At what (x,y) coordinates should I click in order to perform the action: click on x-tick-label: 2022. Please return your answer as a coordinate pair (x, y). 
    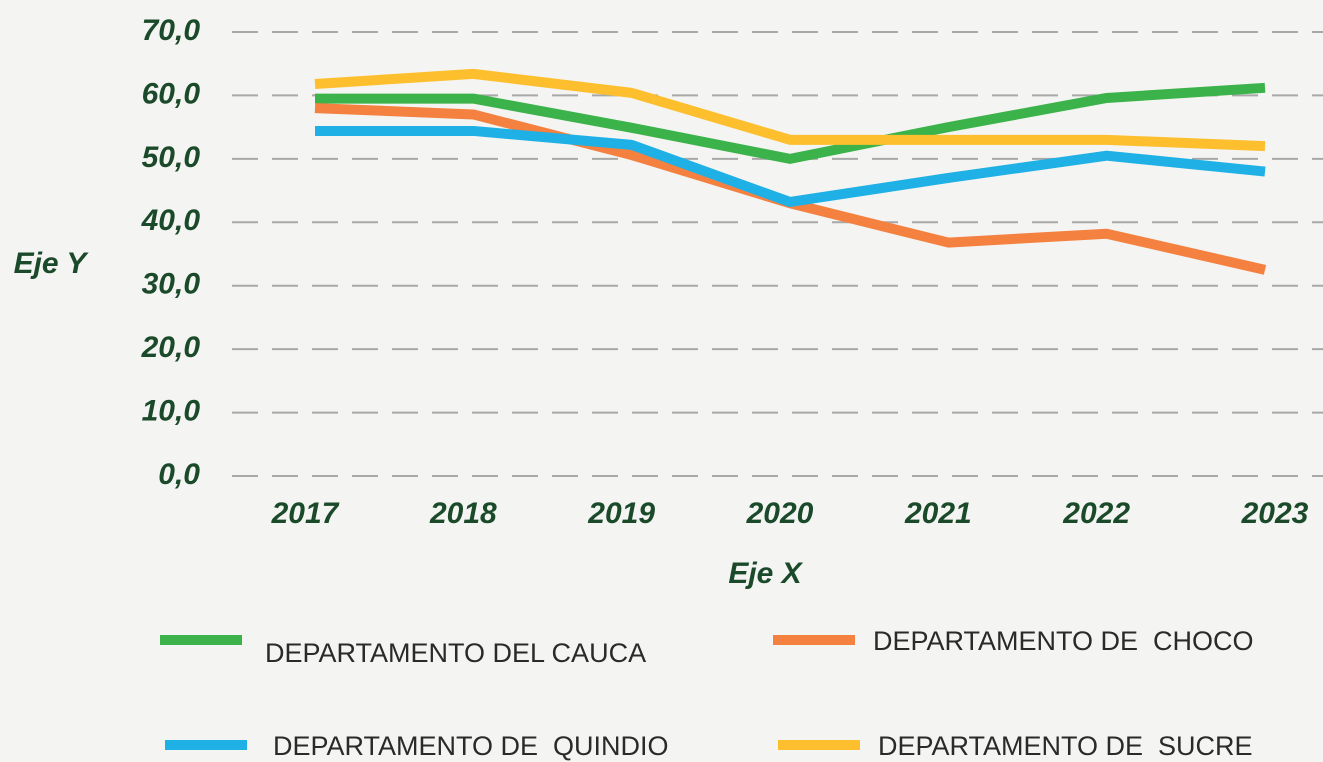
    Looking at the image, I should click on (1096, 513).